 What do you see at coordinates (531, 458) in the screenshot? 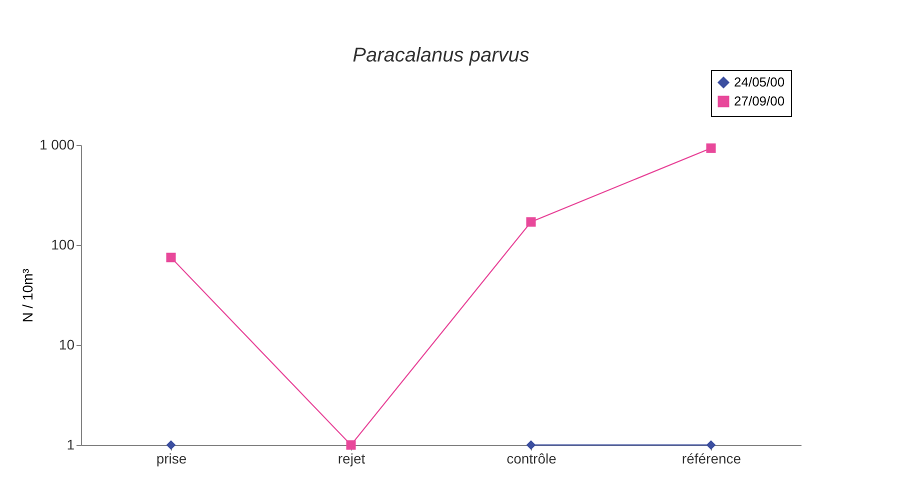
I see `x-tick-label: contrôle` at bounding box center [531, 458].